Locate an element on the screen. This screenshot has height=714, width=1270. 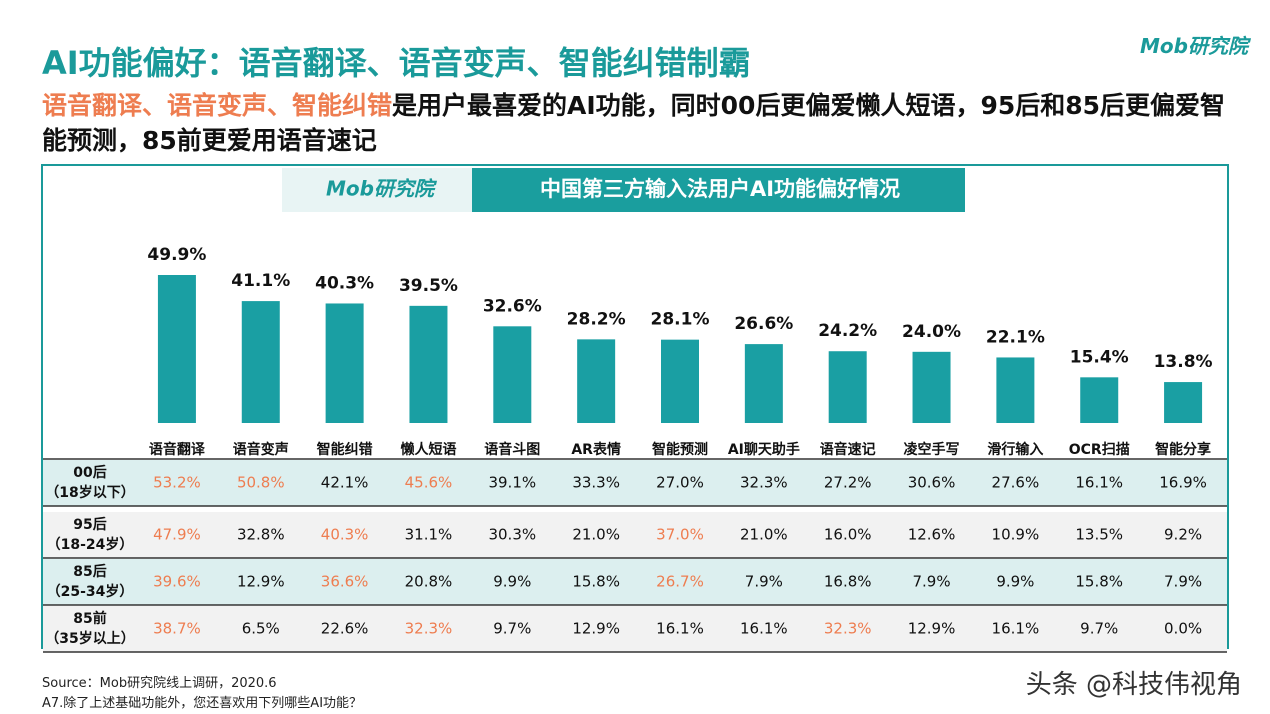
table-cell: 45.6% is located at coordinates (429, 483).